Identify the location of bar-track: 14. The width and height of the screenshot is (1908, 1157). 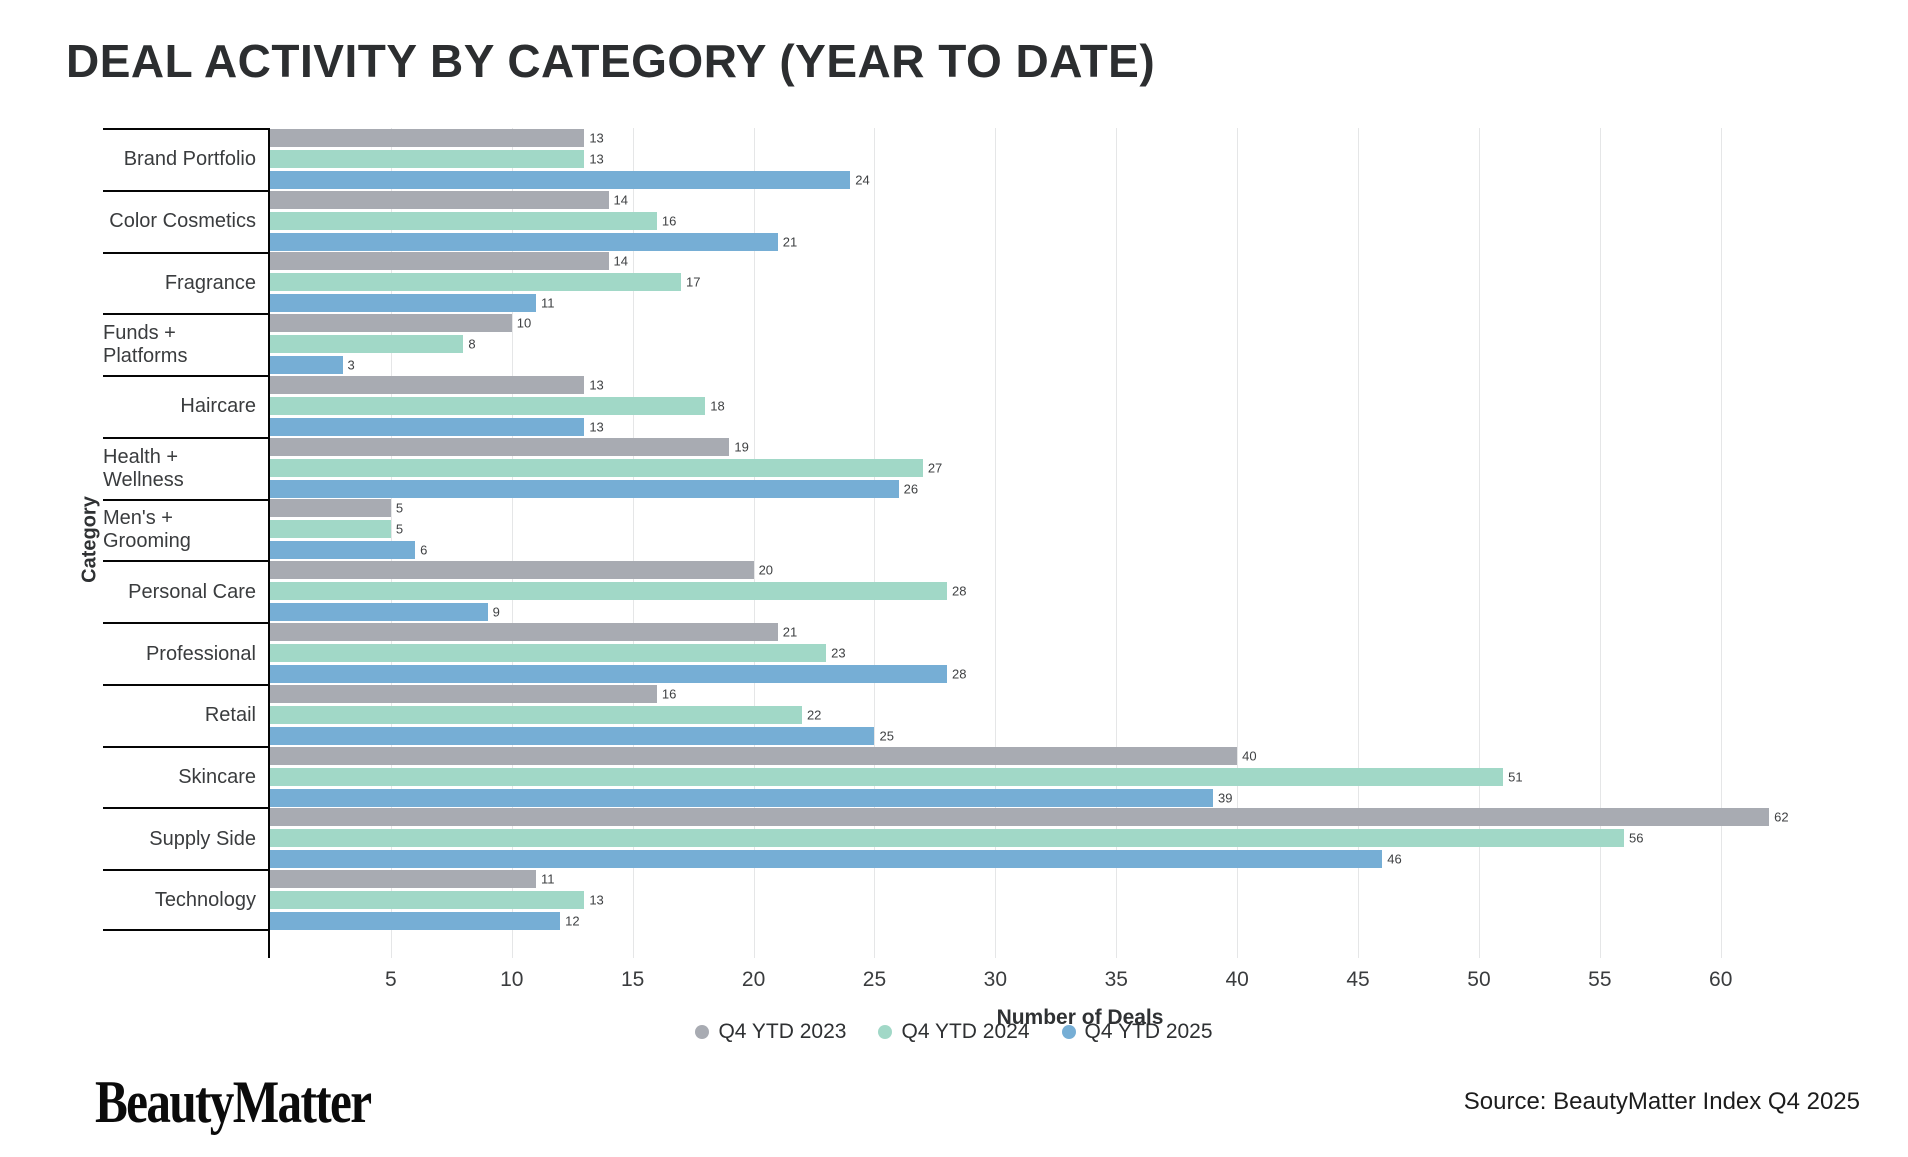
(1080, 199).